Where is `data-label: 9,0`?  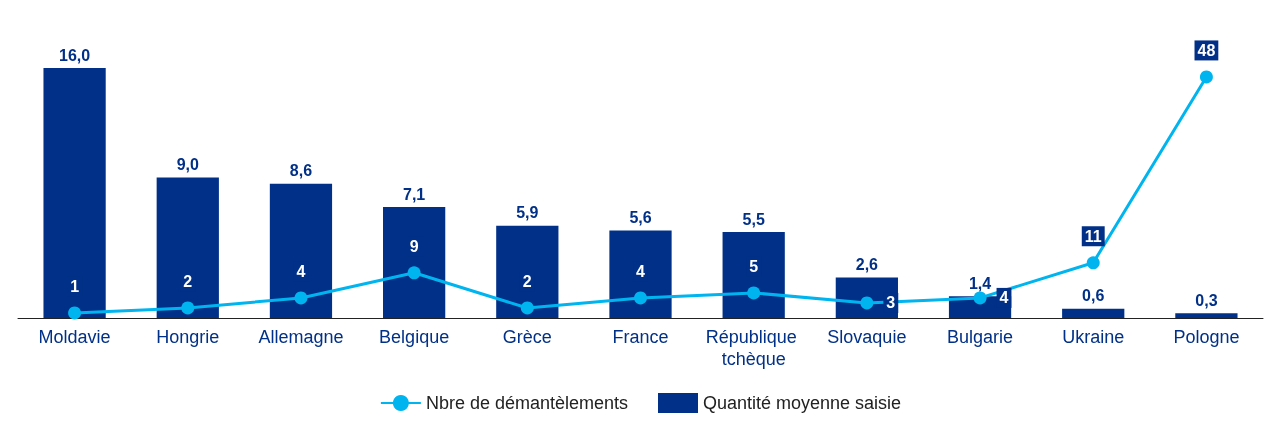
data-label: 9,0 is located at coordinates (187, 164).